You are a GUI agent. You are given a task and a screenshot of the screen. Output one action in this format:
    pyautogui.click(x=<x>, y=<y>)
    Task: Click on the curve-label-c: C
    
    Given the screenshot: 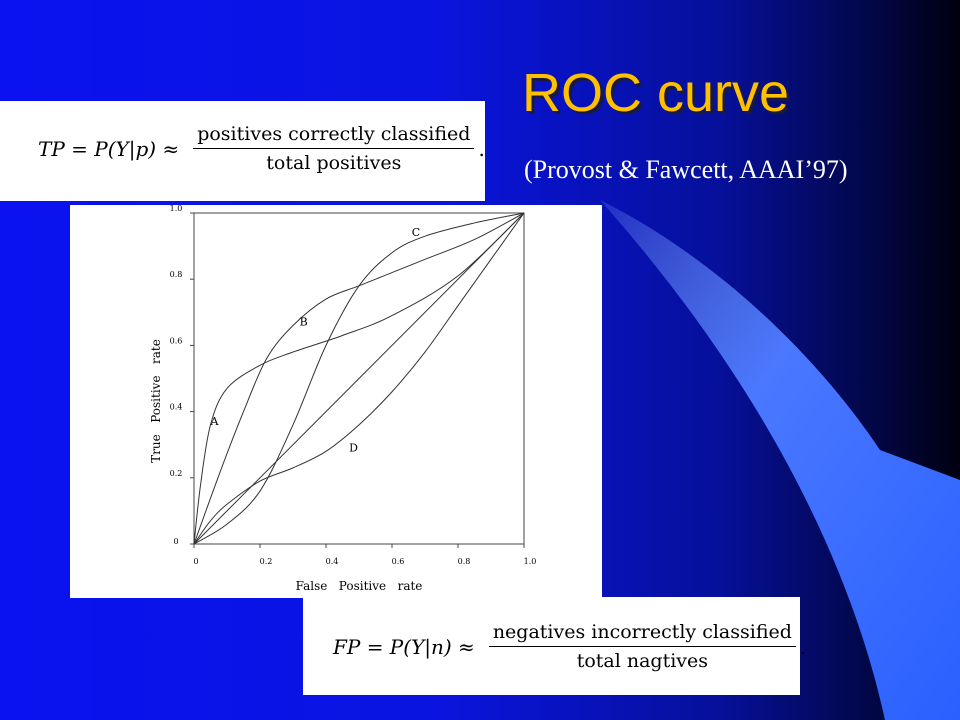 What is the action you would take?
    pyautogui.click(x=416, y=232)
    